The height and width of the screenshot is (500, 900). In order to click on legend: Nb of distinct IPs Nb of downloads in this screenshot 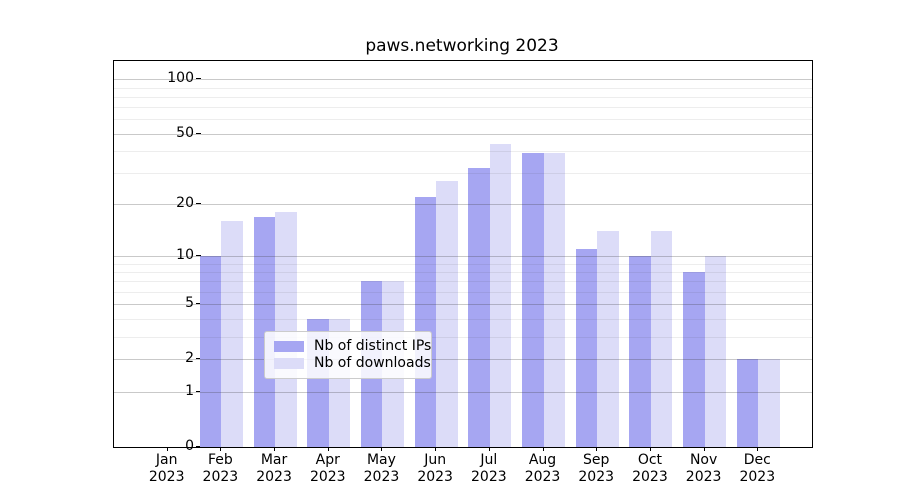, I will do `click(348, 355)`.